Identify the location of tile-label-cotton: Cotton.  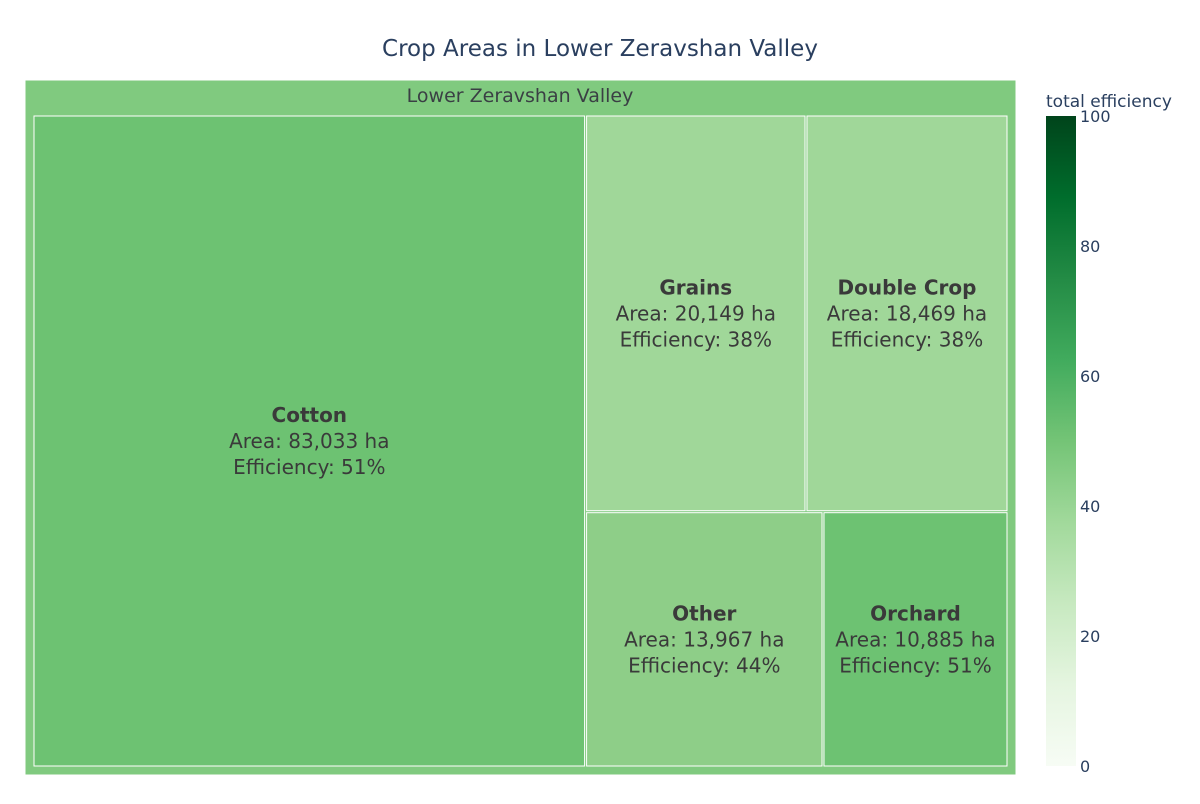
(310, 415).